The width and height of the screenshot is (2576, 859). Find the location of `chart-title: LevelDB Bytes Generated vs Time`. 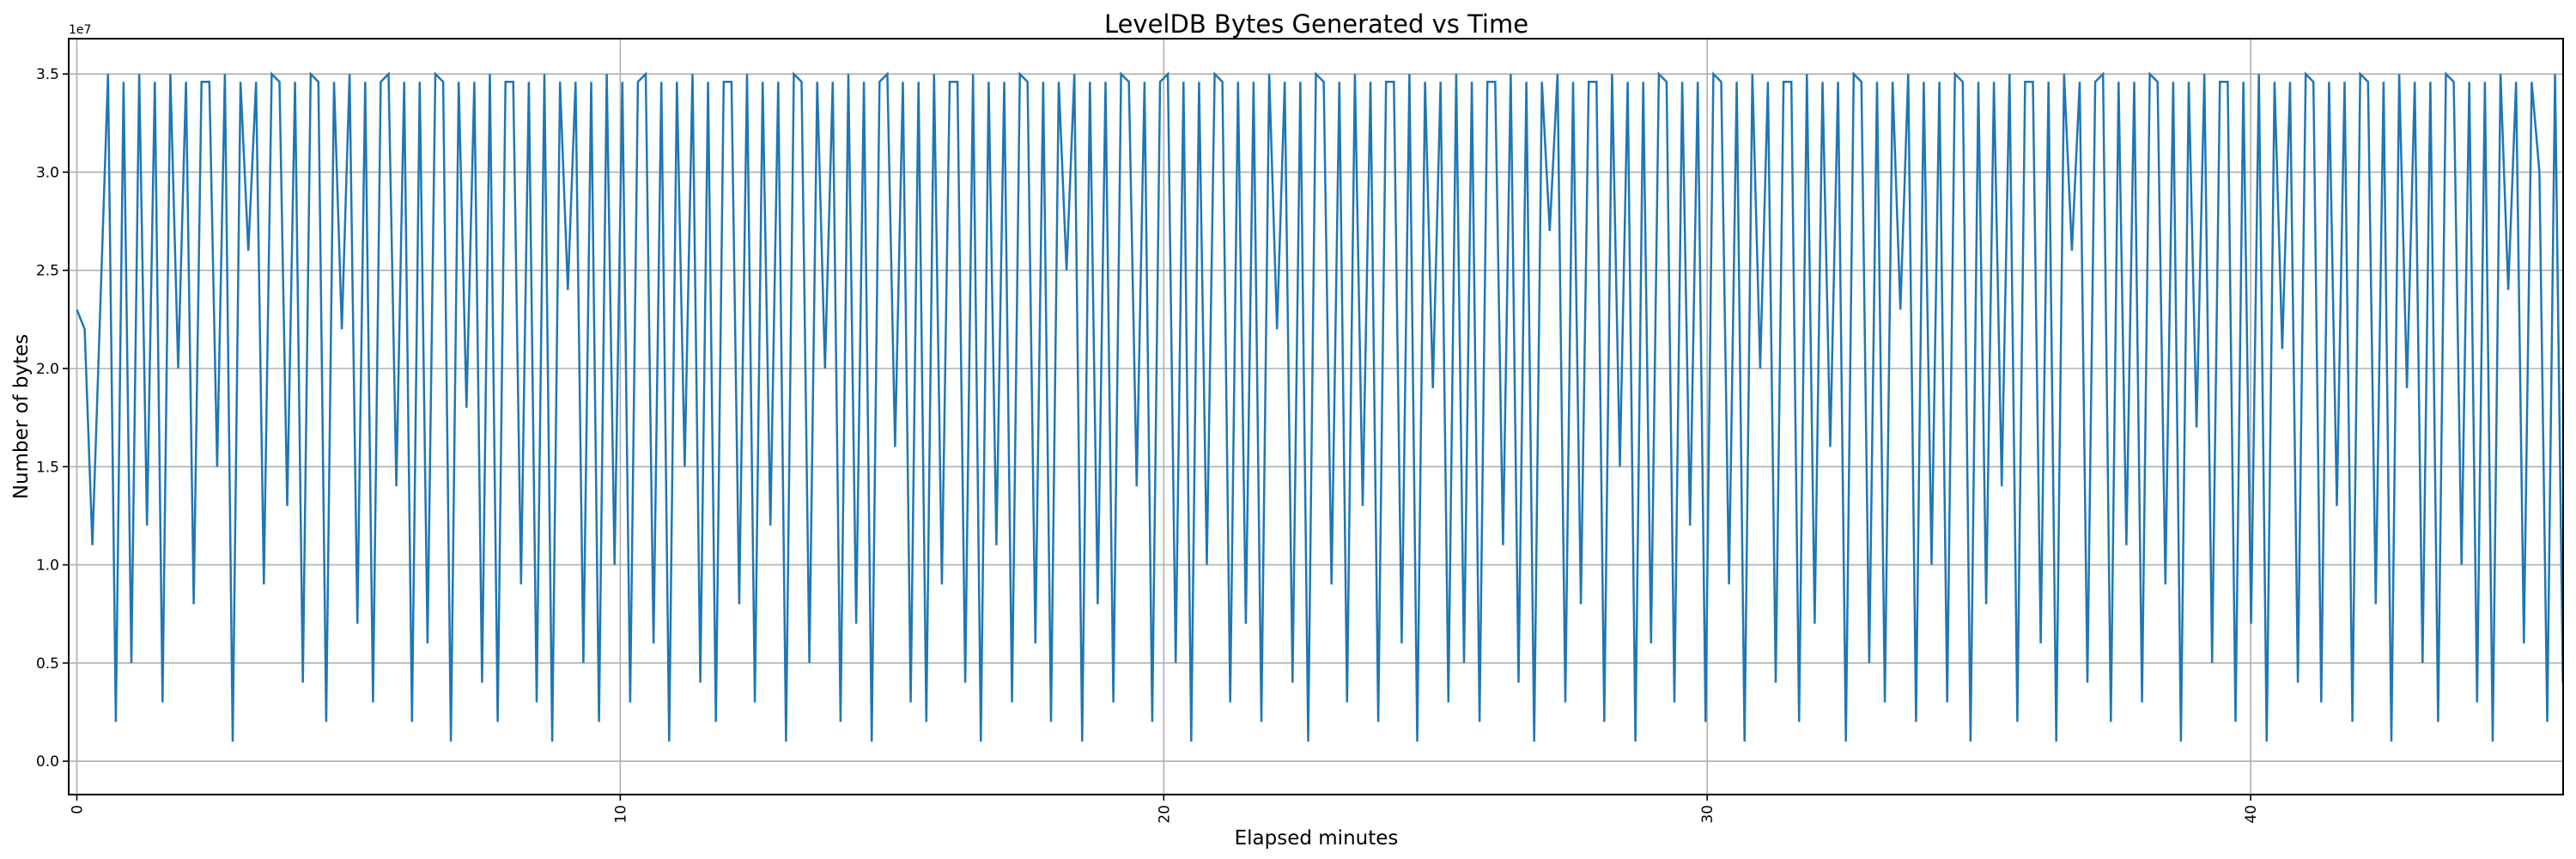

chart-title: LevelDB Bytes Generated vs Time is located at coordinates (1316, 24).